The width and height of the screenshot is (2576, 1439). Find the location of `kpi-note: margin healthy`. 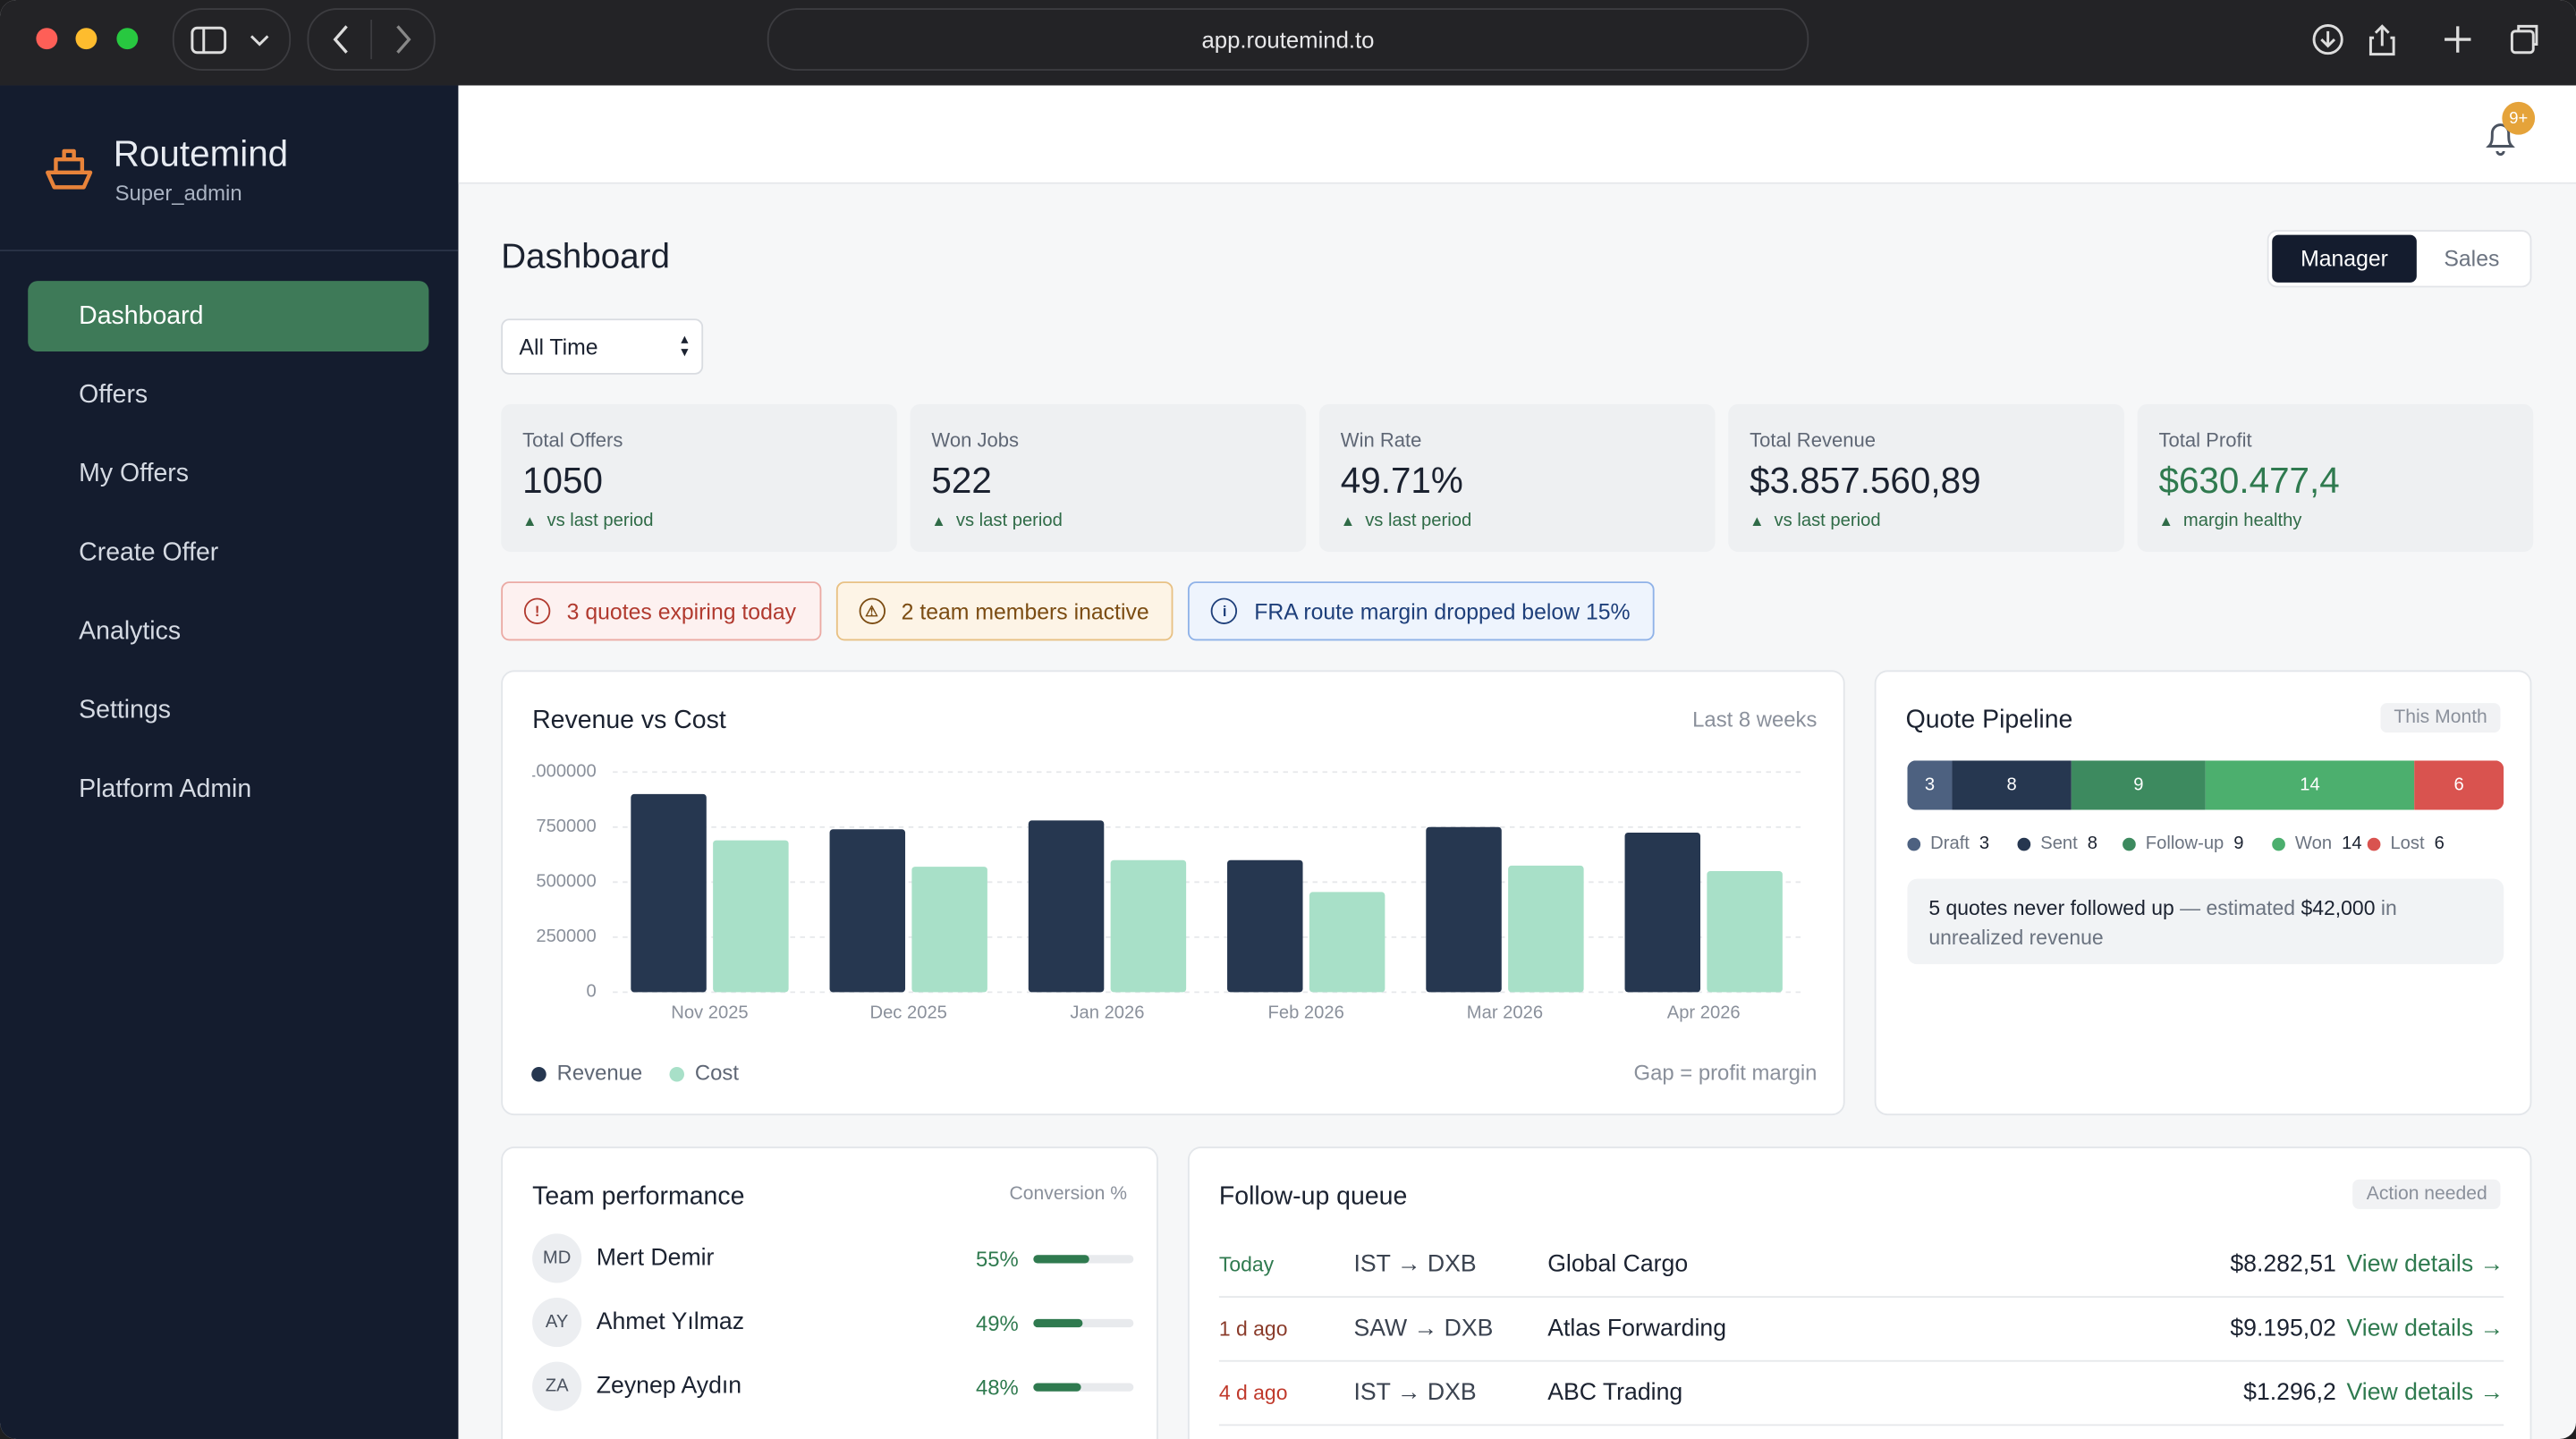

kpi-note: margin healthy is located at coordinates (2345, 521).